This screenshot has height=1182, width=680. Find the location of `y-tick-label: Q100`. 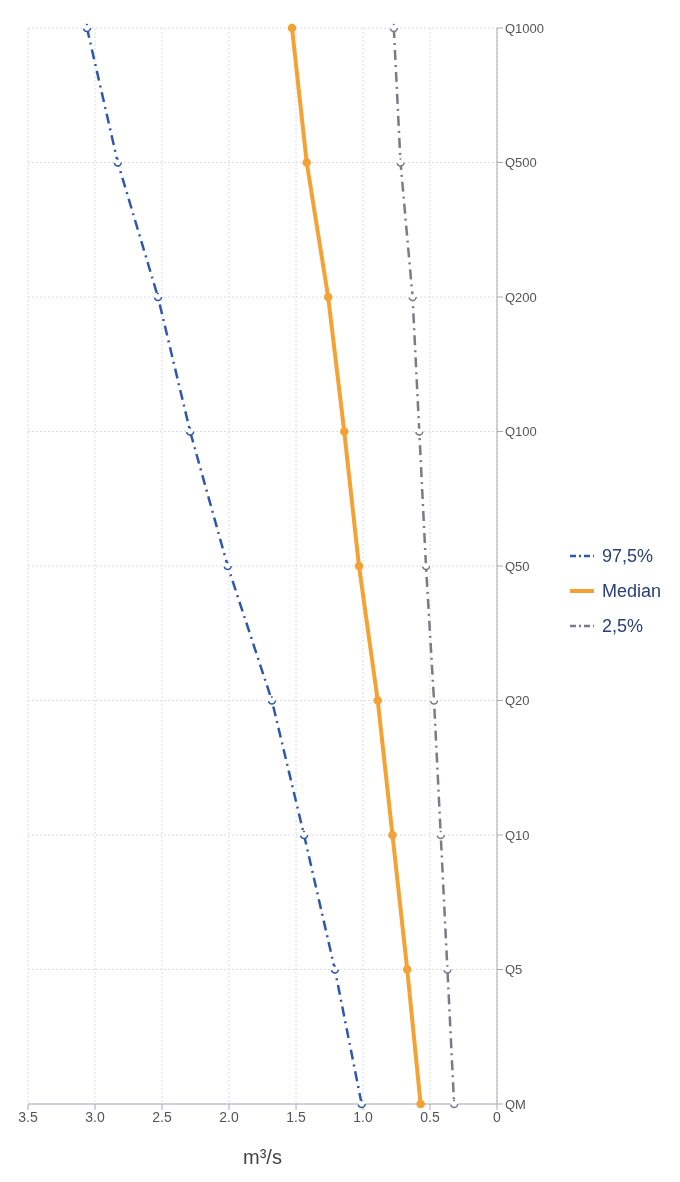

y-tick-label: Q100 is located at coordinates (521, 432).